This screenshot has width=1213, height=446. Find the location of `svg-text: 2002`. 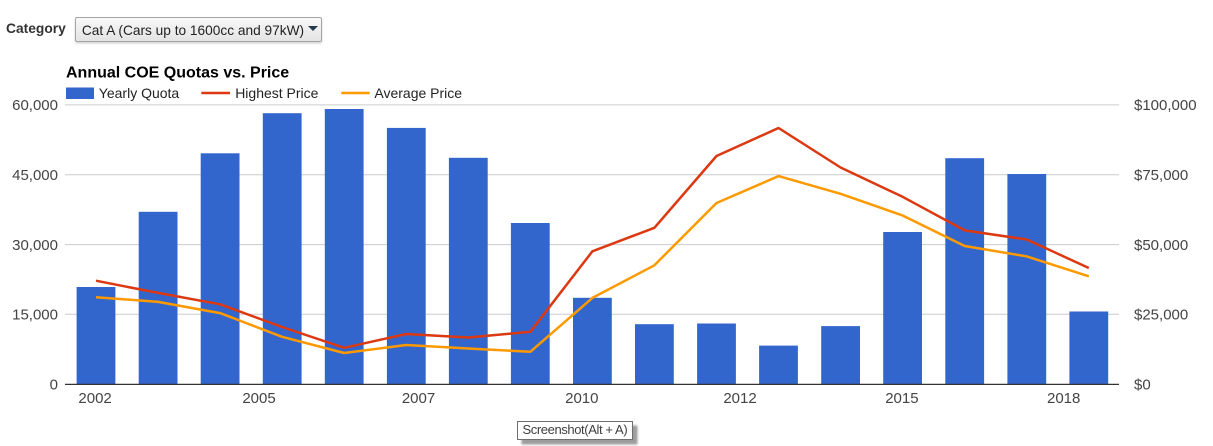

svg-text: 2002 is located at coordinates (94, 398).